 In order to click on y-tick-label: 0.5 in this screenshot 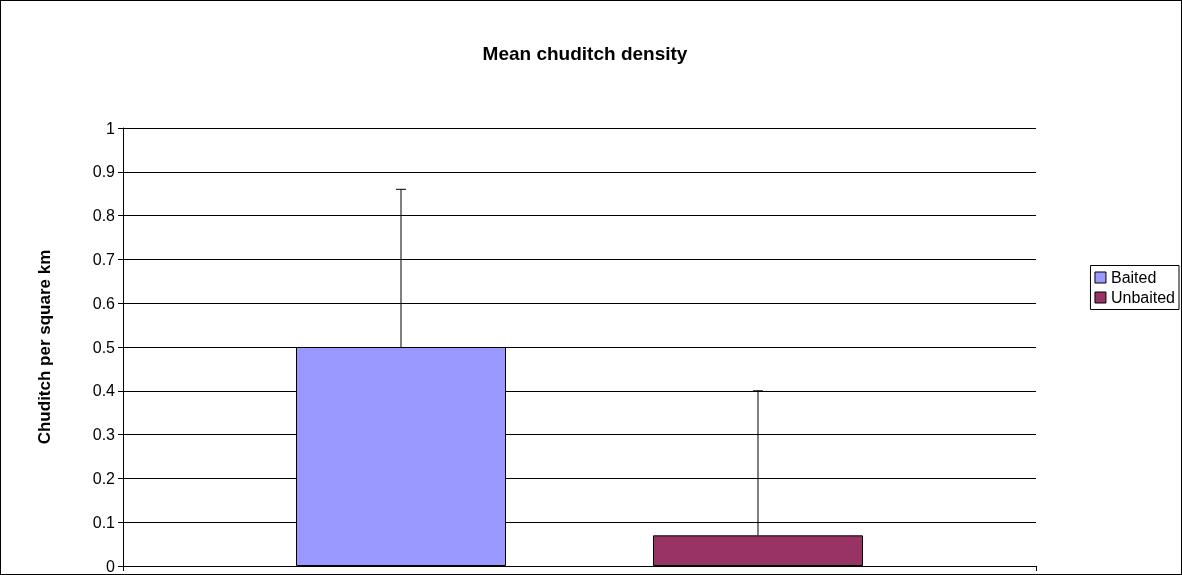, I will do `click(104, 347)`.